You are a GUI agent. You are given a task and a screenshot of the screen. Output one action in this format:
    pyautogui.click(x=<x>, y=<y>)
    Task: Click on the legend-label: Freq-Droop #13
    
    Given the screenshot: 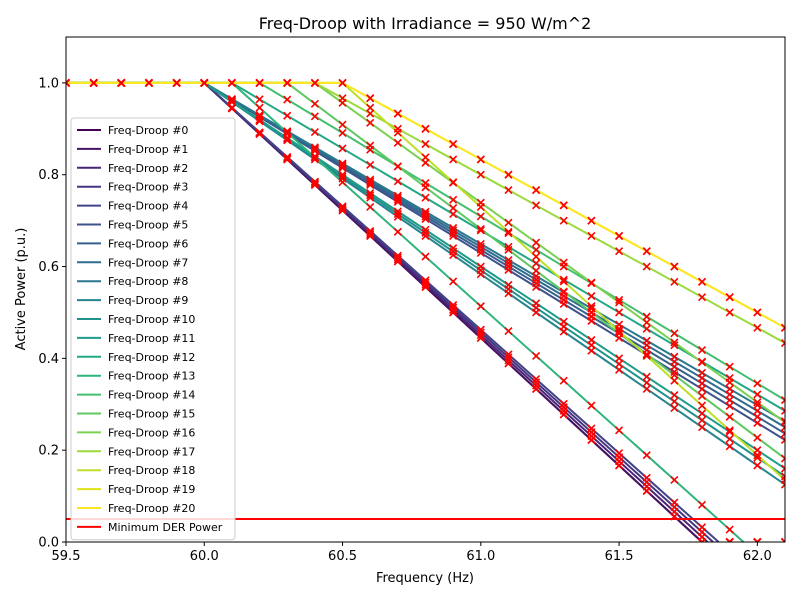 What is the action you would take?
    pyautogui.click(x=151, y=376)
    